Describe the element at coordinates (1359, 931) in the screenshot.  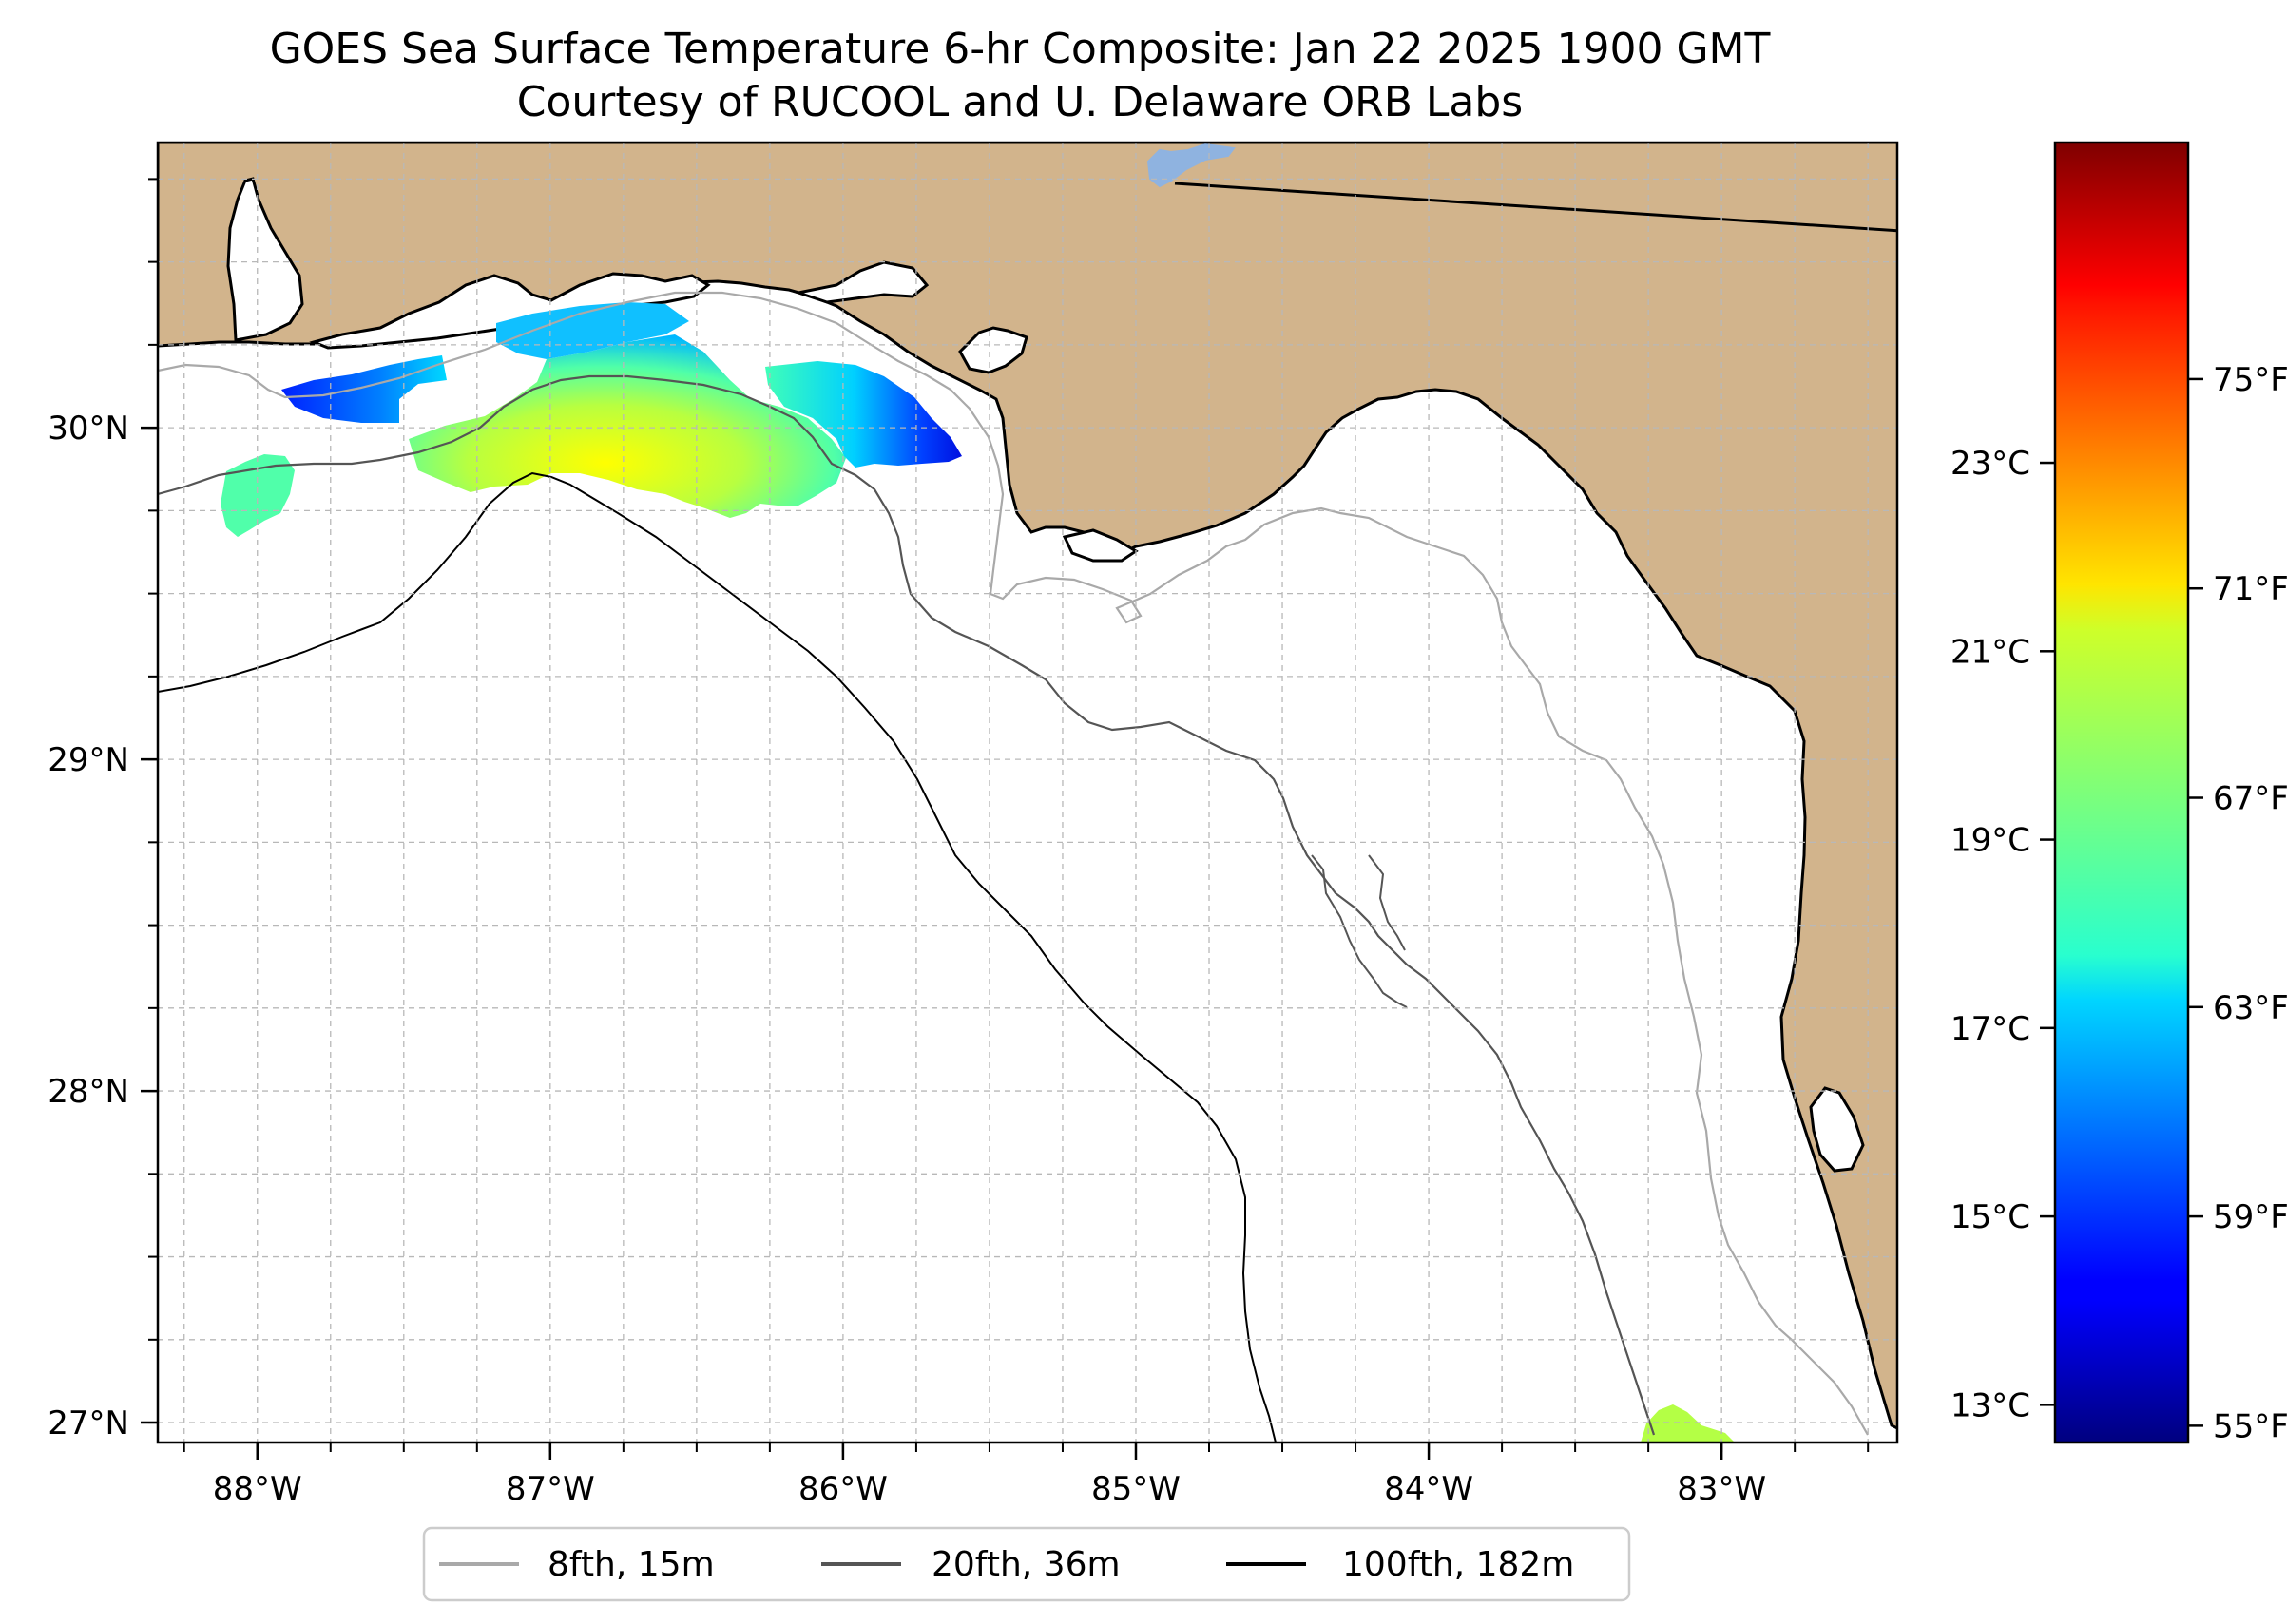
I see `isobath-20fth-keys` at that location.